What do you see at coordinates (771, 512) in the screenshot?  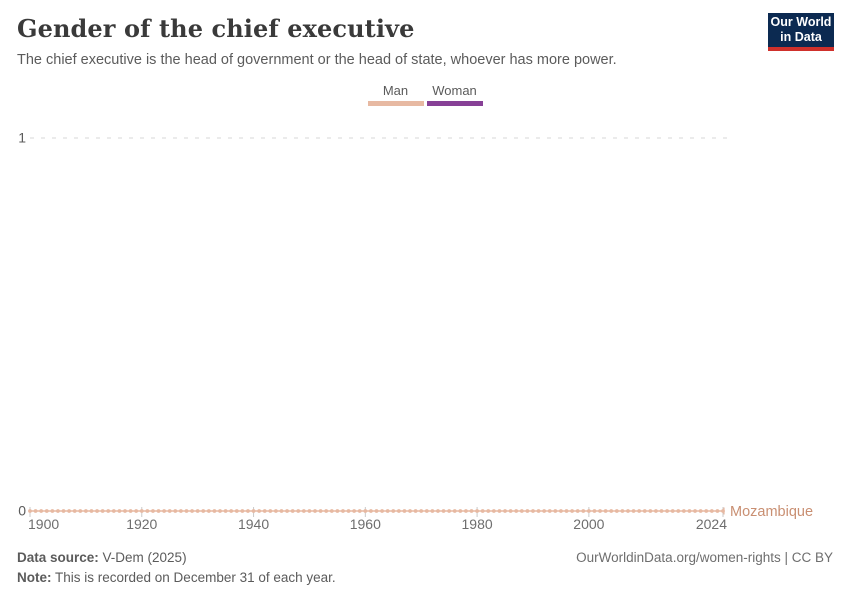 I see `entity-label-mozambique: Mozambique` at bounding box center [771, 512].